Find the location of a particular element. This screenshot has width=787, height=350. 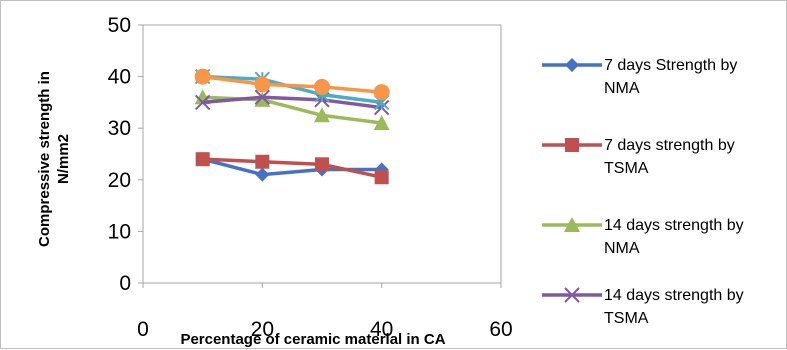

y-axis-title-line: N/mm2 is located at coordinates (63, 159).